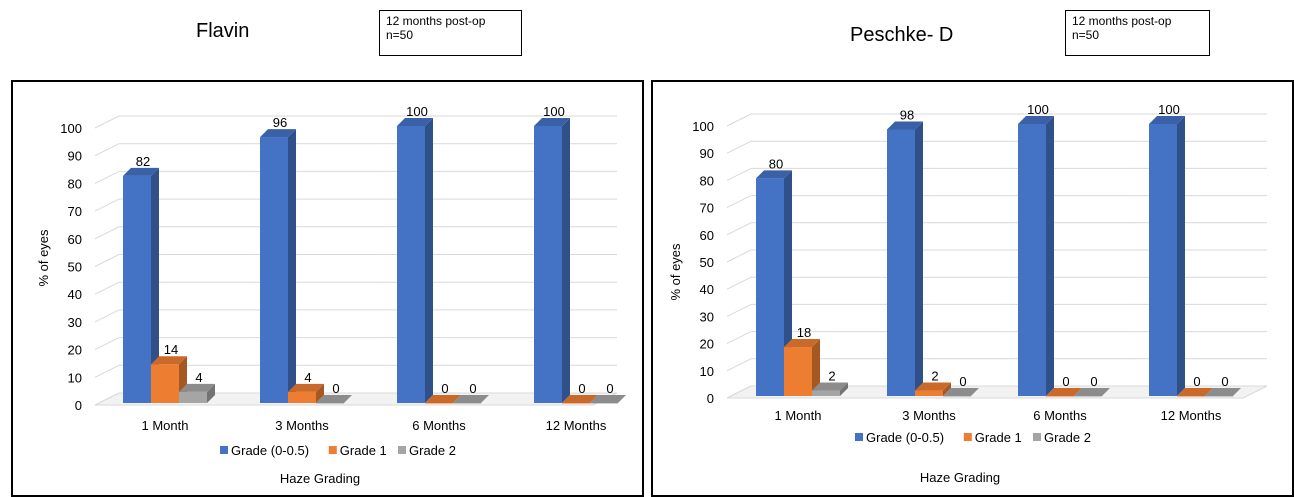  What do you see at coordinates (707, 180) in the screenshot?
I see `y-tick-label: 80` at bounding box center [707, 180].